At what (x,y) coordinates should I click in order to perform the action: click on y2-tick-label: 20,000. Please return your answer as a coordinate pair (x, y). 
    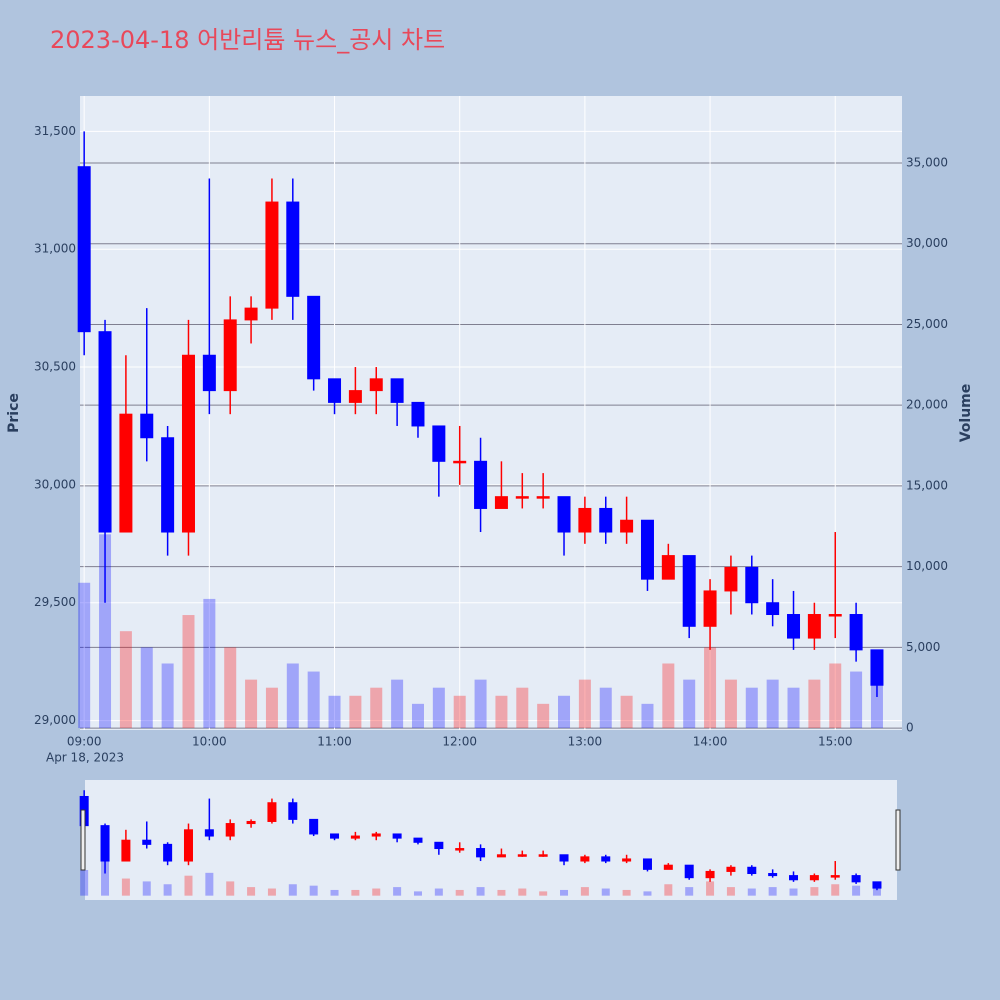
    Looking at the image, I should click on (927, 405).